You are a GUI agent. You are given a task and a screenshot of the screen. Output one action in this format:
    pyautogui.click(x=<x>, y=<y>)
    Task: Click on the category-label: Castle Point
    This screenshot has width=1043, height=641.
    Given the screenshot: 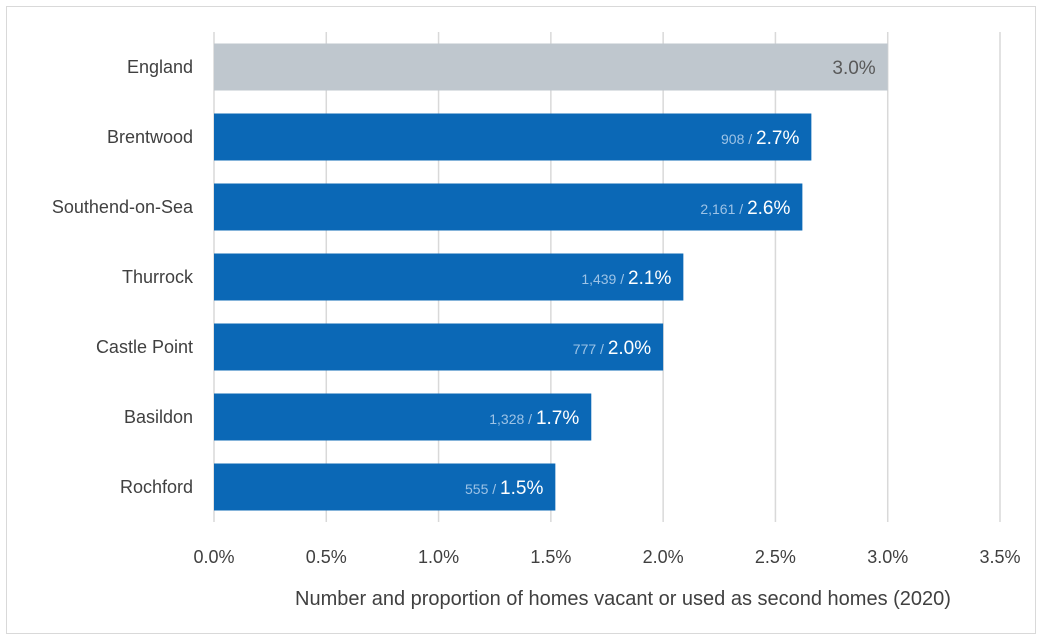 What is the action you would take?
    pyautogui.click(x=144, y=347)
    